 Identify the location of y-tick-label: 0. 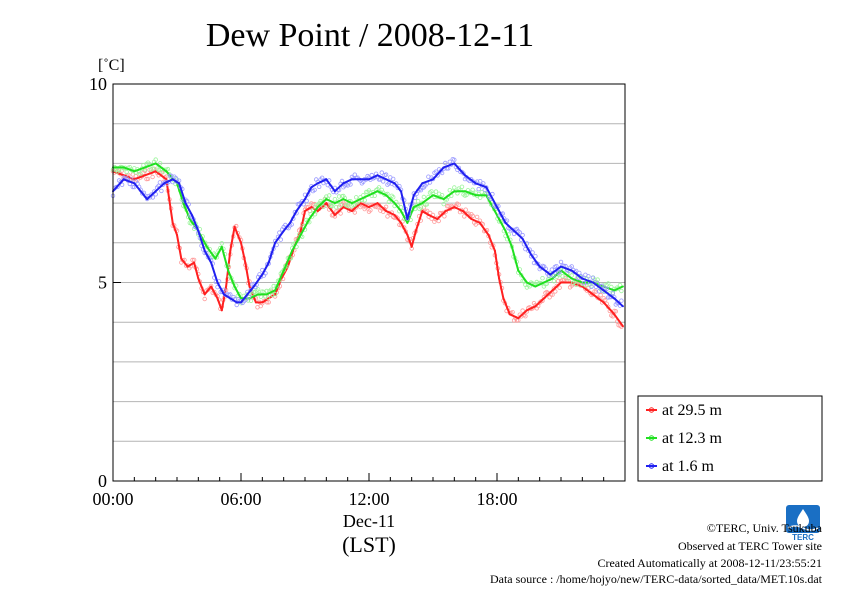
(102, 481).